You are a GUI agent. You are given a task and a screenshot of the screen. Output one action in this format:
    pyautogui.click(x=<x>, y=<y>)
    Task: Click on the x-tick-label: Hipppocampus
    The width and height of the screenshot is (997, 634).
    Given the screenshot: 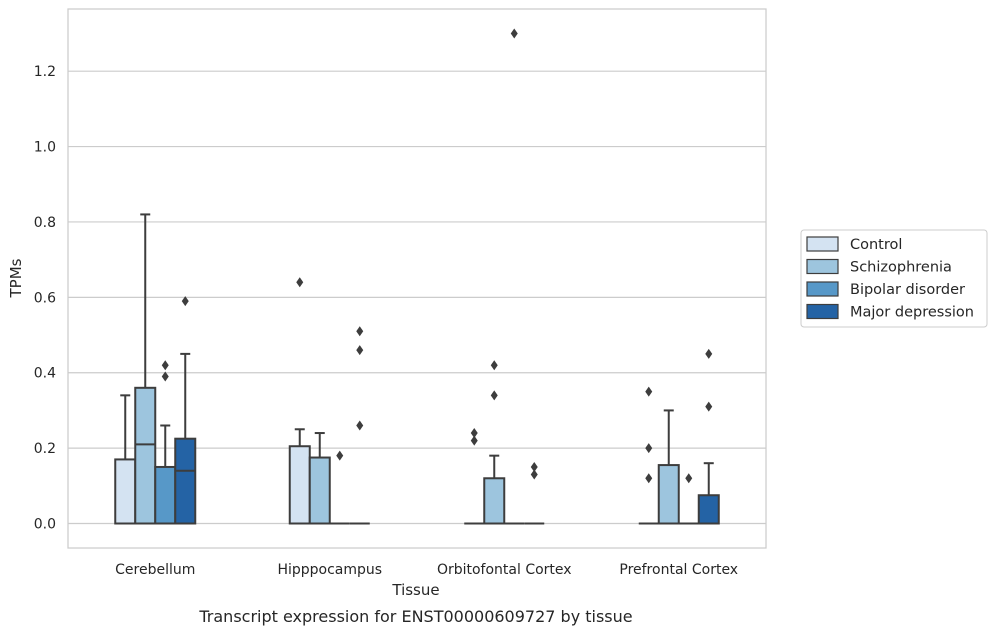 What is the action you would take?
    pyautogui.click(x=329, y=570)
    